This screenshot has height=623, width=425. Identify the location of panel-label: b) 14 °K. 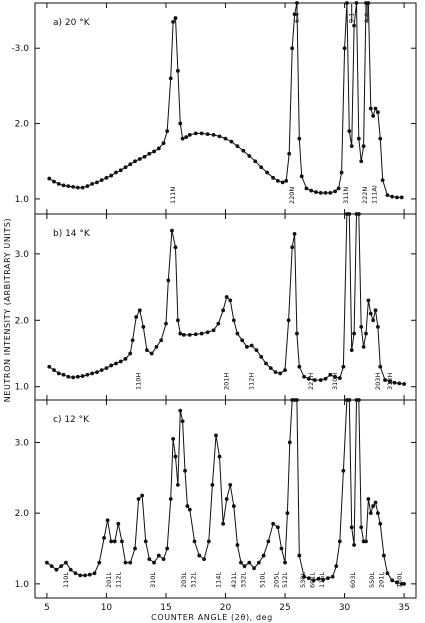
(72, 234).